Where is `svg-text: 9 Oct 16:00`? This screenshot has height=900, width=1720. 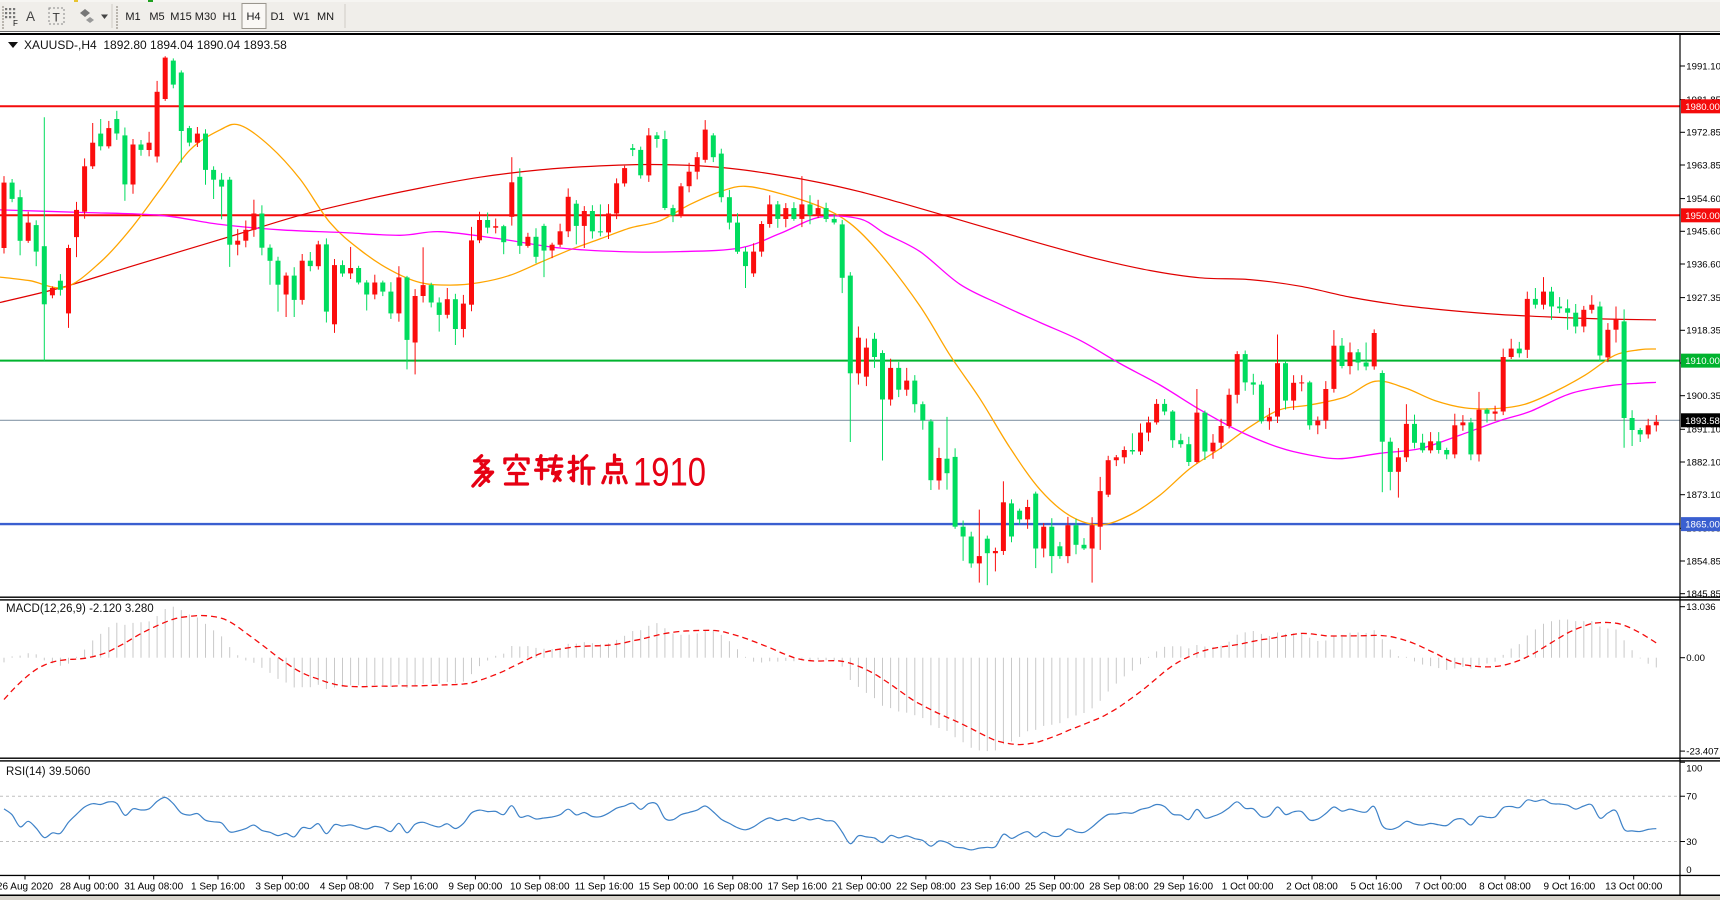 svg-text: 9 Oct 16:00 is located at coordinates (1570, 887).